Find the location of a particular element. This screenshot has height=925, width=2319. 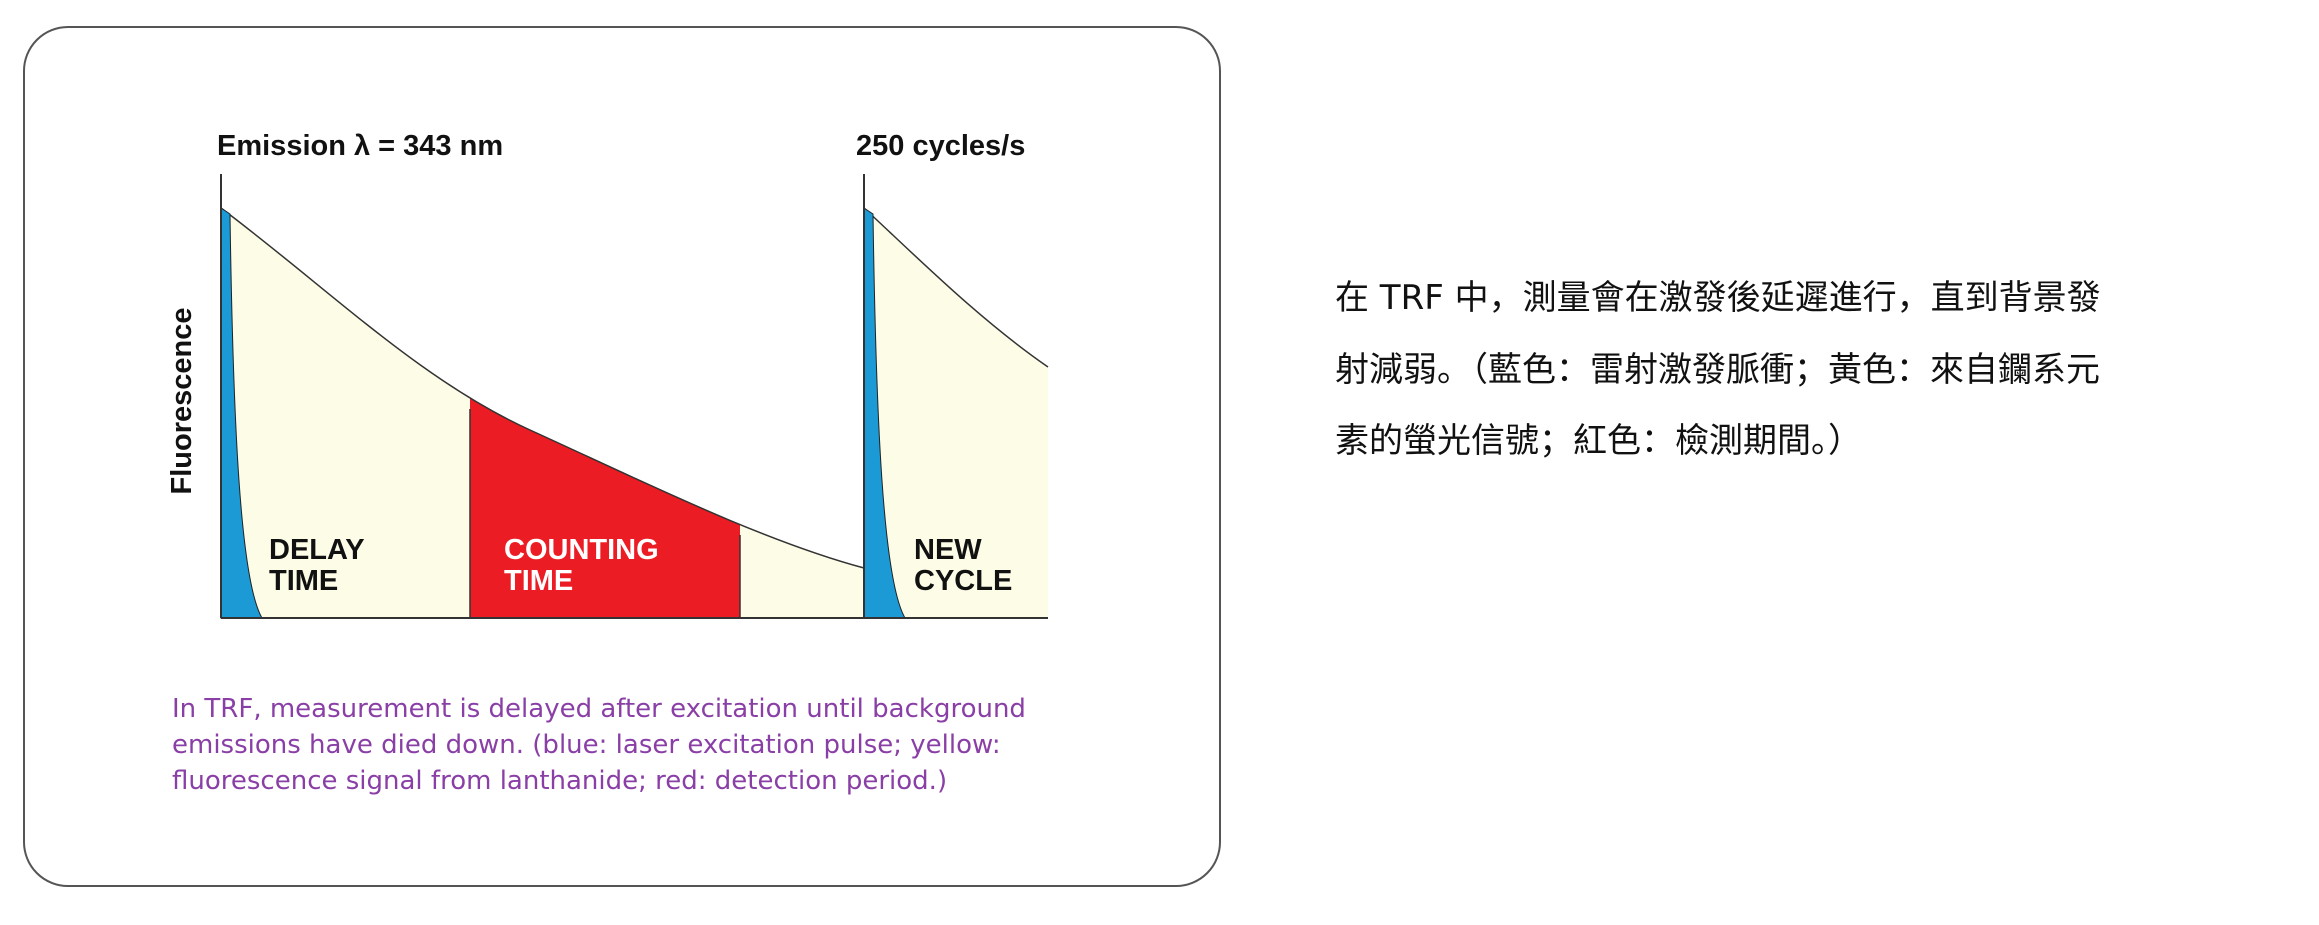

counting-area is located at coordinates (605, 507).